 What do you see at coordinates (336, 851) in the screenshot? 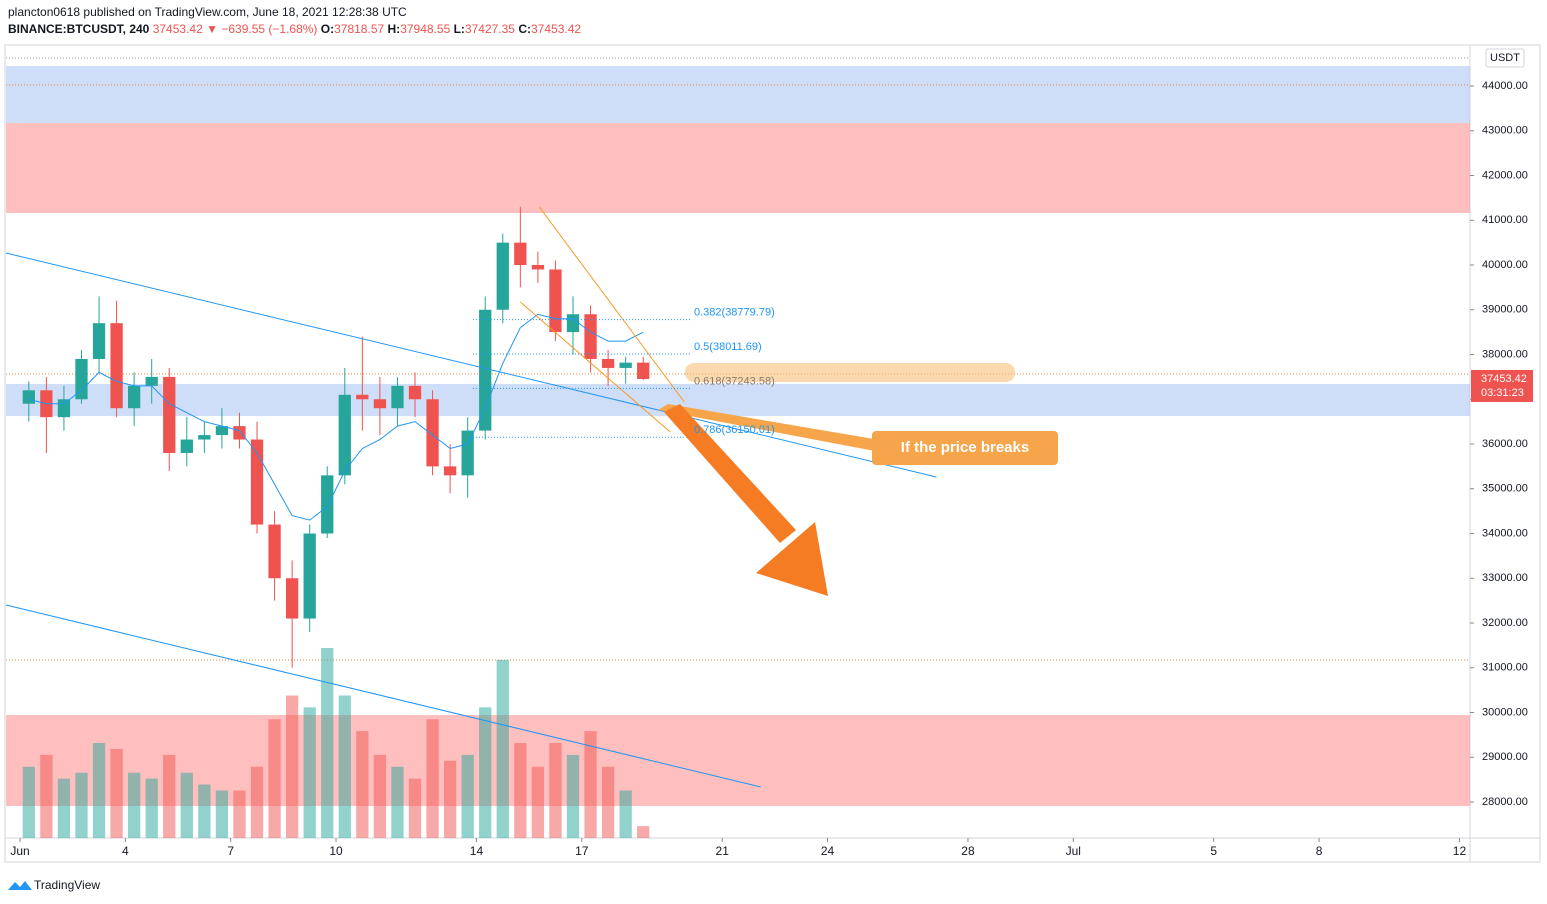
I see `x-tick-label: 10` at bounding box center [336, 851].